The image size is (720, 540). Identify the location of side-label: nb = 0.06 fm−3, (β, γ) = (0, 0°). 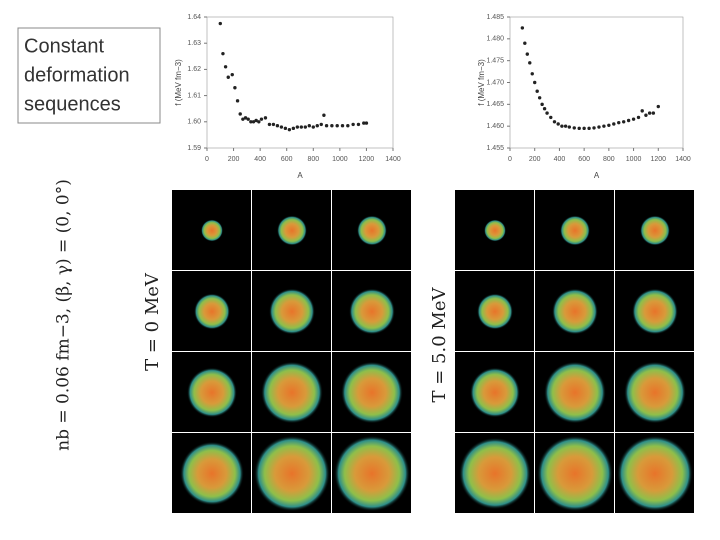
(64, 315).